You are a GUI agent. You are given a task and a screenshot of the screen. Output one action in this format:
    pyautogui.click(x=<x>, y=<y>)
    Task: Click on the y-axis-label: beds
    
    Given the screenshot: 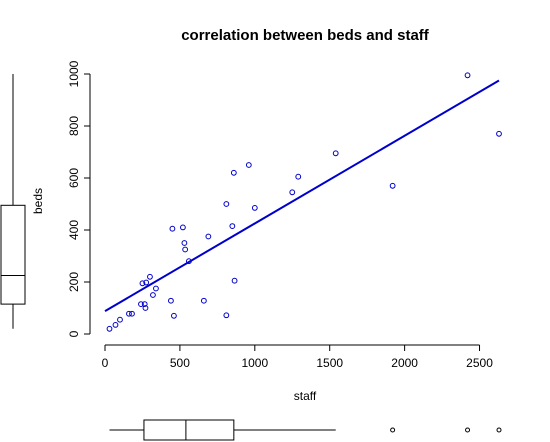 What is the action you would take?
    pyautogui.click(x=38, y=201)
    